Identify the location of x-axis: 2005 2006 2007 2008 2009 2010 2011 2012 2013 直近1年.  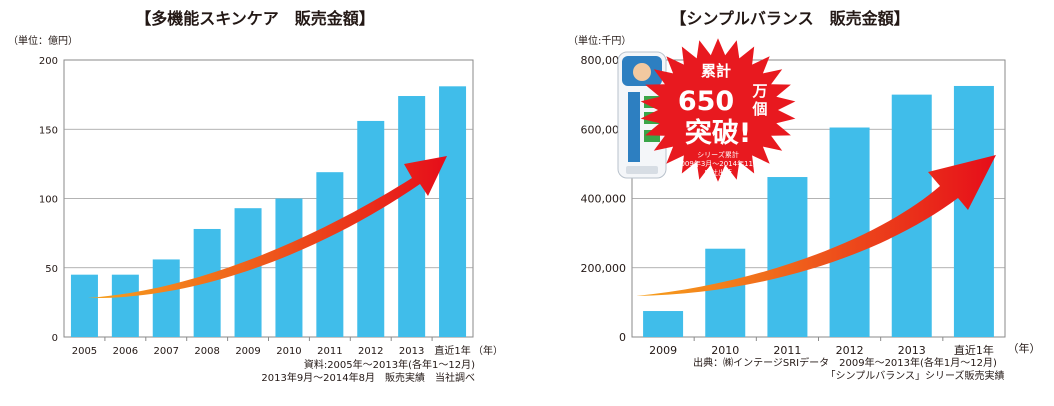
(271, 347).